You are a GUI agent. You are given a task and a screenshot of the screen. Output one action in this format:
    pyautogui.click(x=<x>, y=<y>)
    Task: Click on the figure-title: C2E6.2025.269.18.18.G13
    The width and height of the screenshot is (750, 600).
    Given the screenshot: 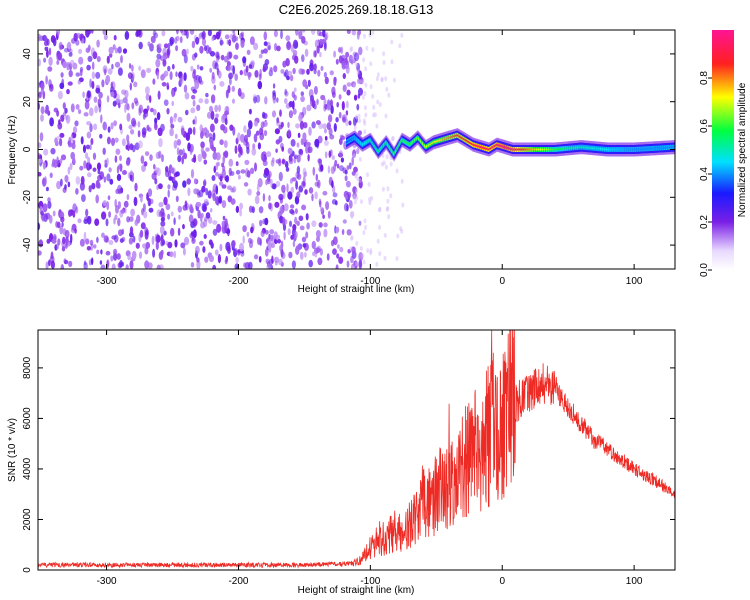 What is the action you would take?
    pyautogui.click(x=356, y=9)
    